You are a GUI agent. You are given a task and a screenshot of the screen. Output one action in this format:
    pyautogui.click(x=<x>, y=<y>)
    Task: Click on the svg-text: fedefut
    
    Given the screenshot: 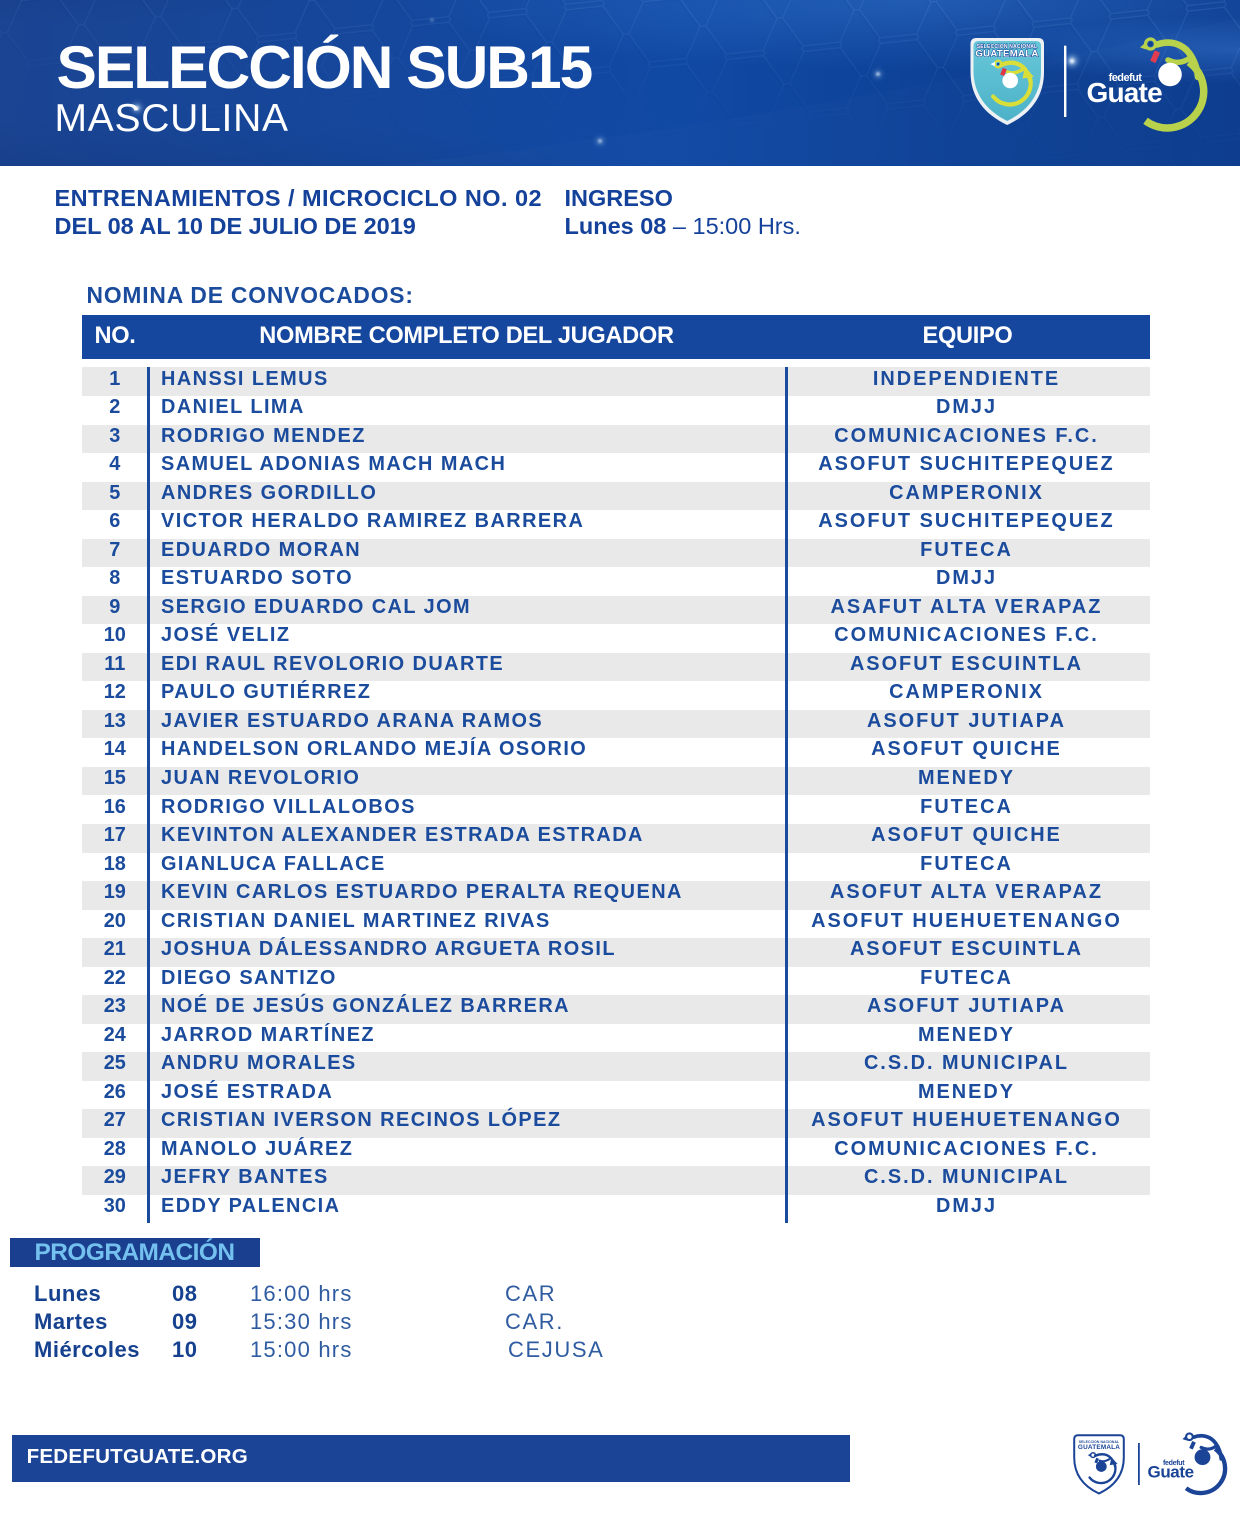 What is the action you would take?
    pyautogui.click(x=1174, y=1463)
    